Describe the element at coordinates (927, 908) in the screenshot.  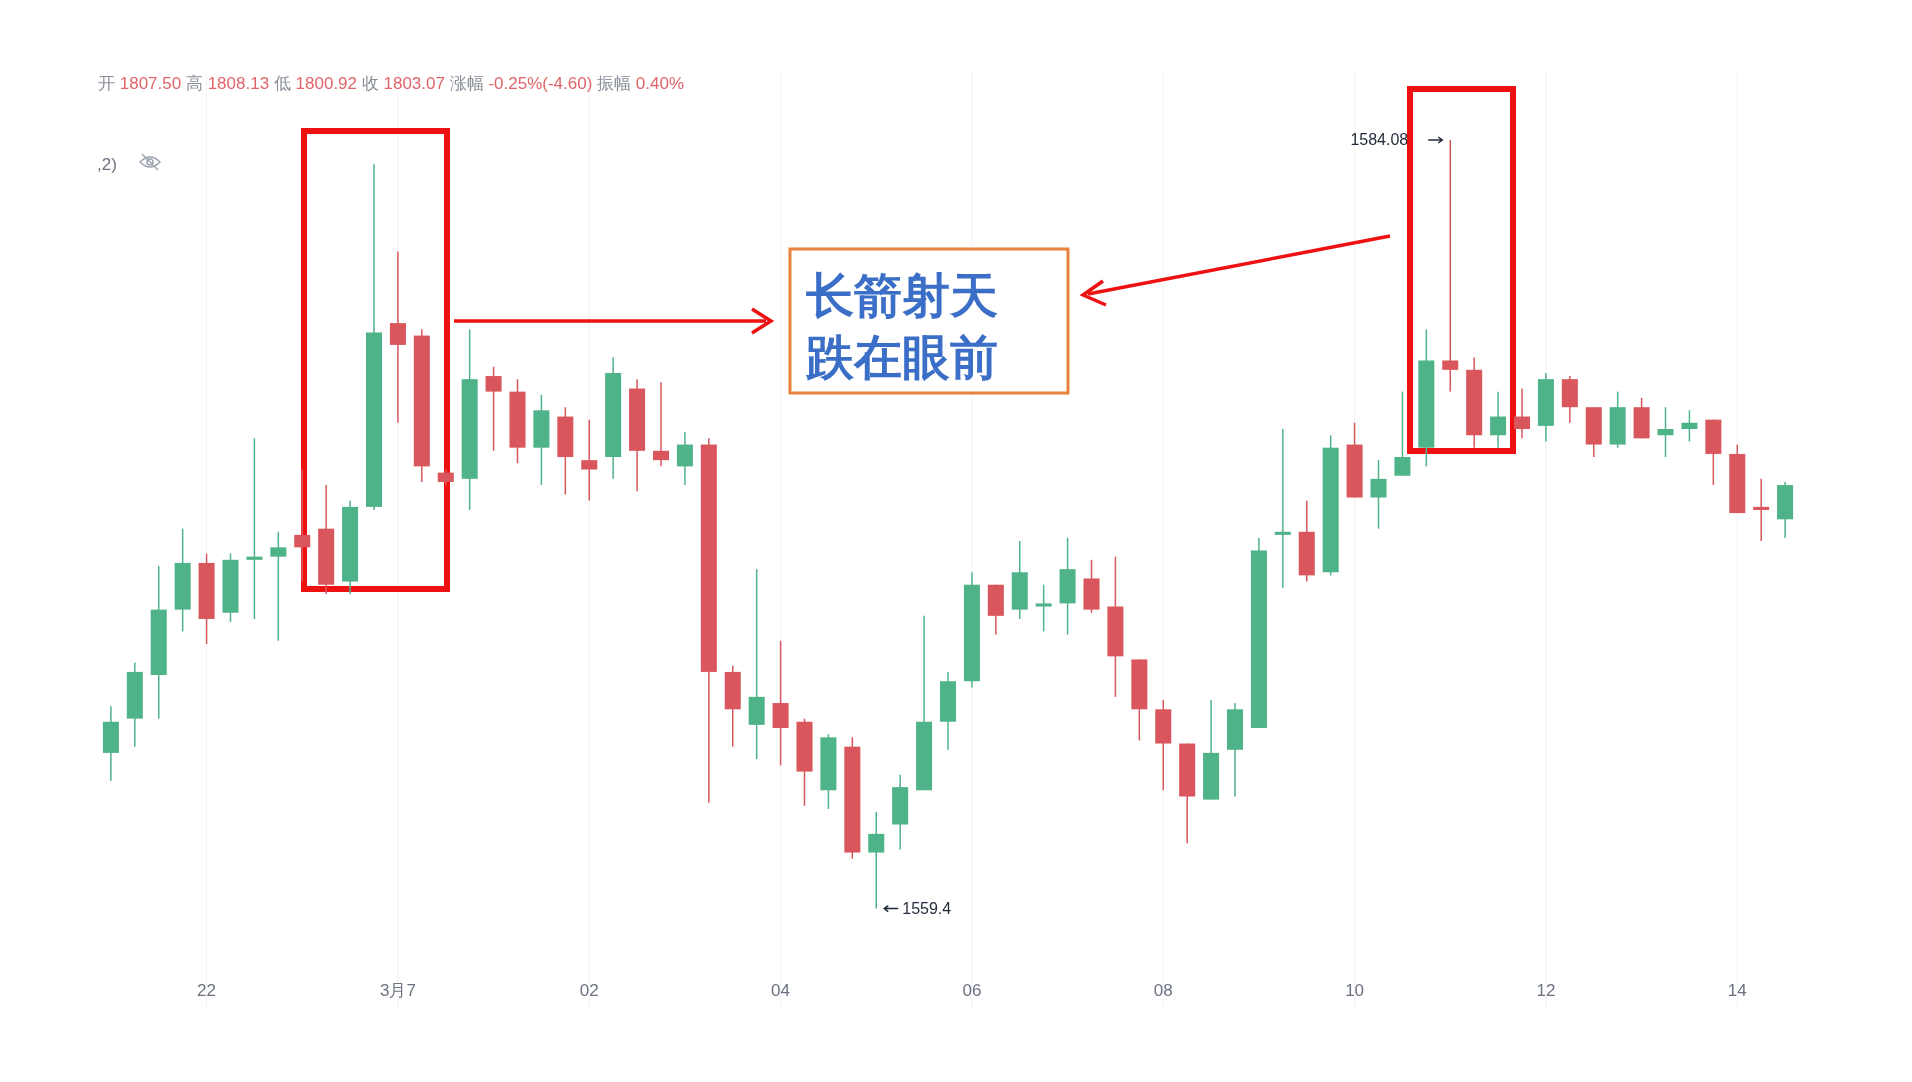
I see `annotation: 1559.4` at that location.